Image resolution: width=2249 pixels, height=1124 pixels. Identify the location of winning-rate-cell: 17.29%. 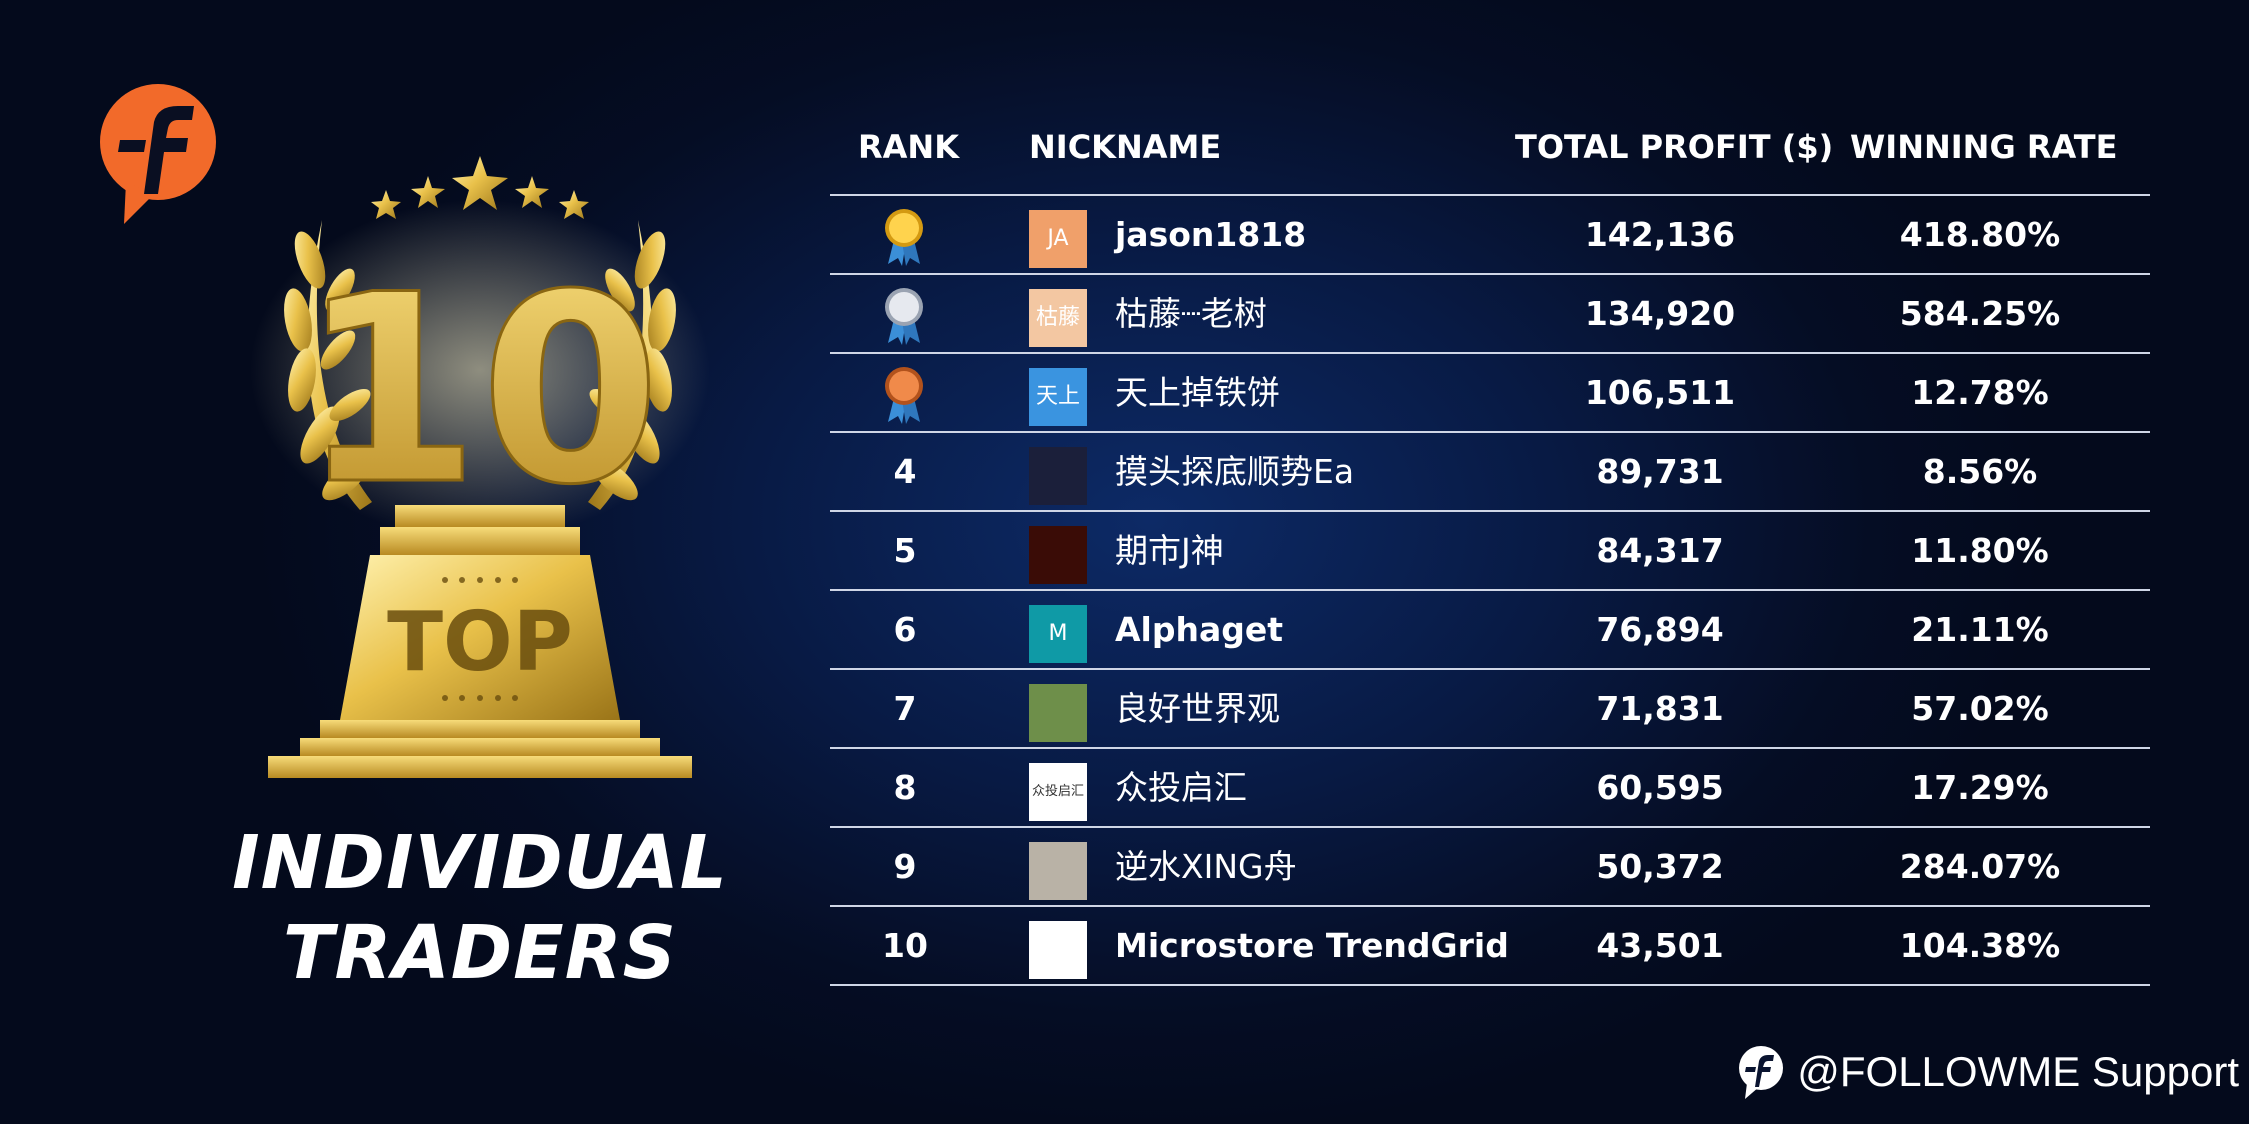
(1980, 787).